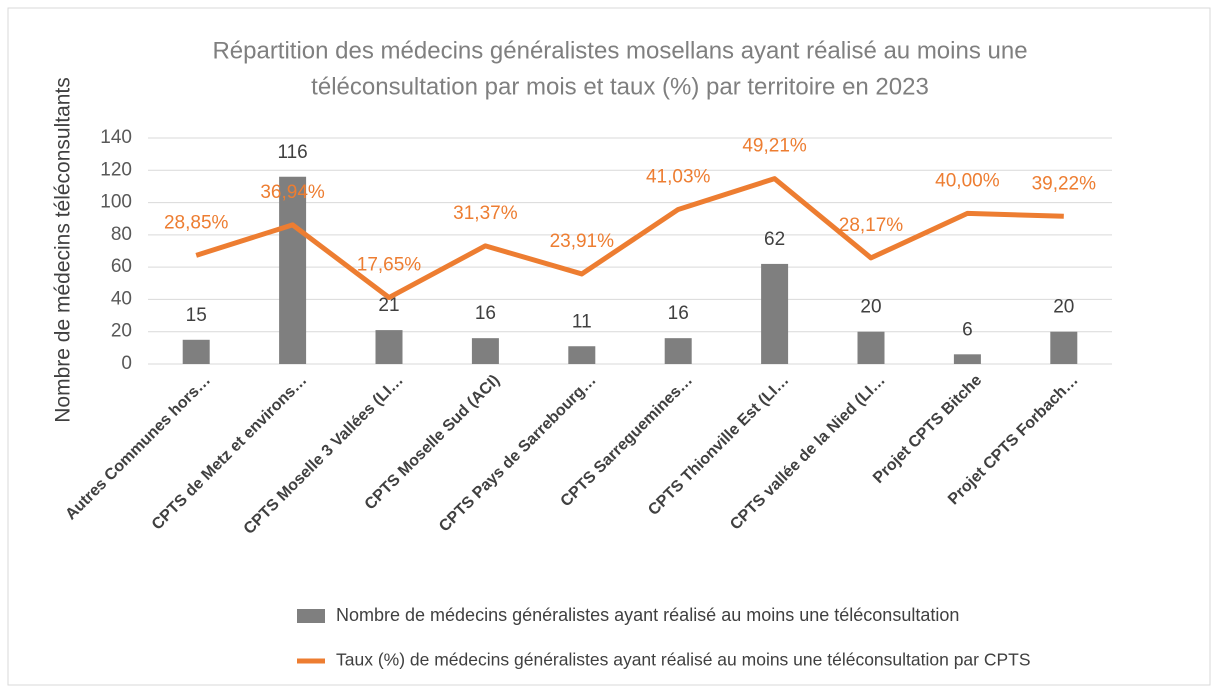 This screenshot has height=698, width=1218. Describe the element at coordinates (774, 146) in the screenshot. I see `line-value-label: 49,21%` at that location.